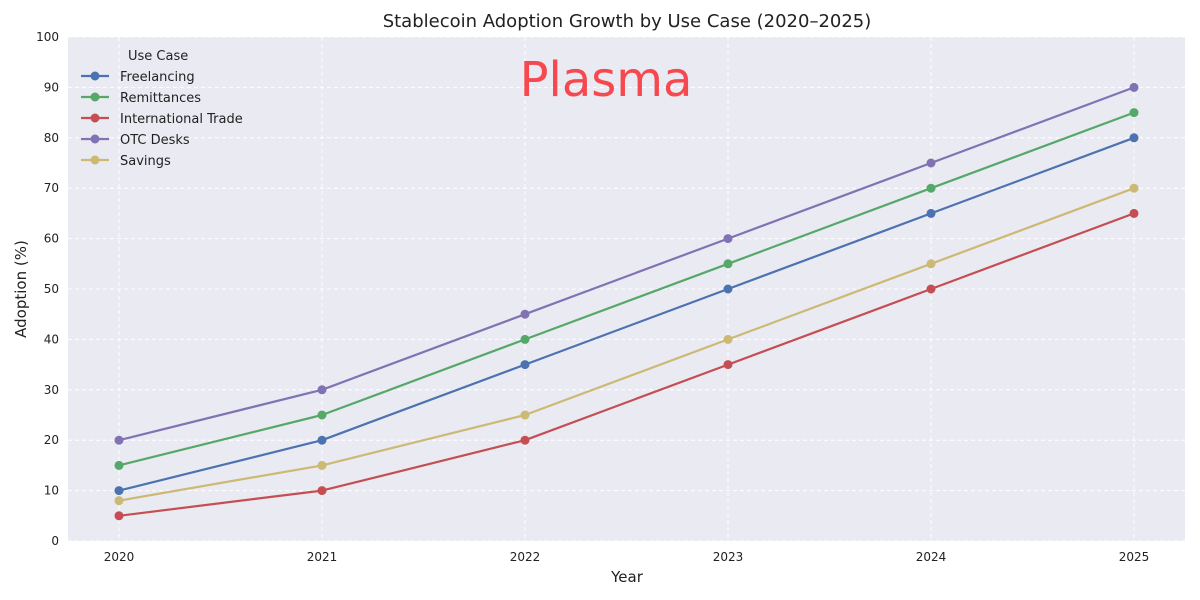 The width and height of the screenshot is (1200, 600). Describe the element at coordinates (1134, 557) in the screenshot. I see `x-tick-label: 2025` at that location.